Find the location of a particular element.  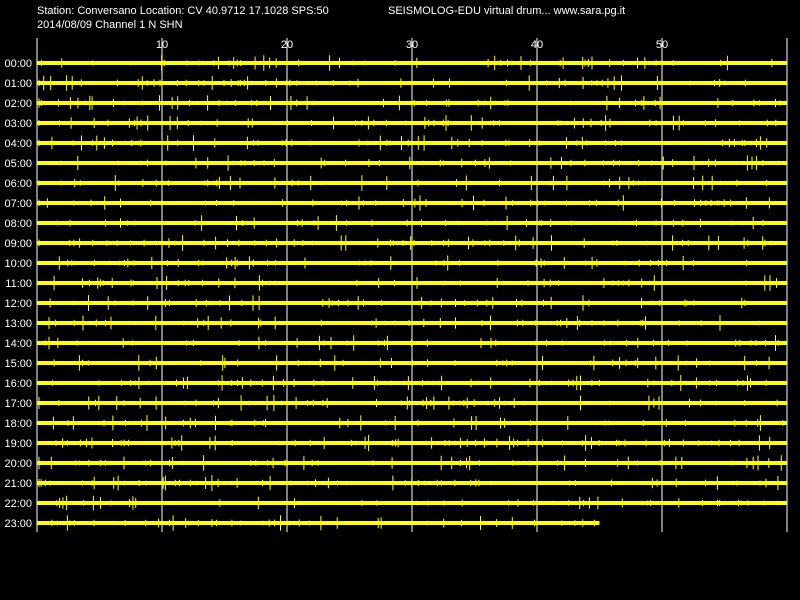

hour-label: 00:00 is located at coordinates (18, 64).